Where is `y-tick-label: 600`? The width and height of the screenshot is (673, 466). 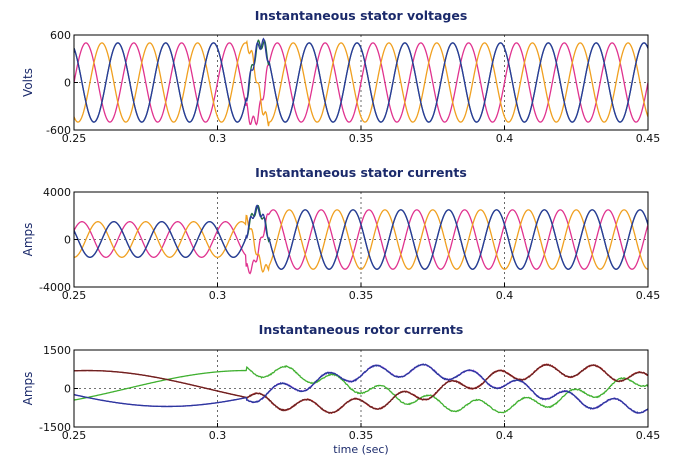
y-tick-label: 600 is located at coordinates (60, 35).